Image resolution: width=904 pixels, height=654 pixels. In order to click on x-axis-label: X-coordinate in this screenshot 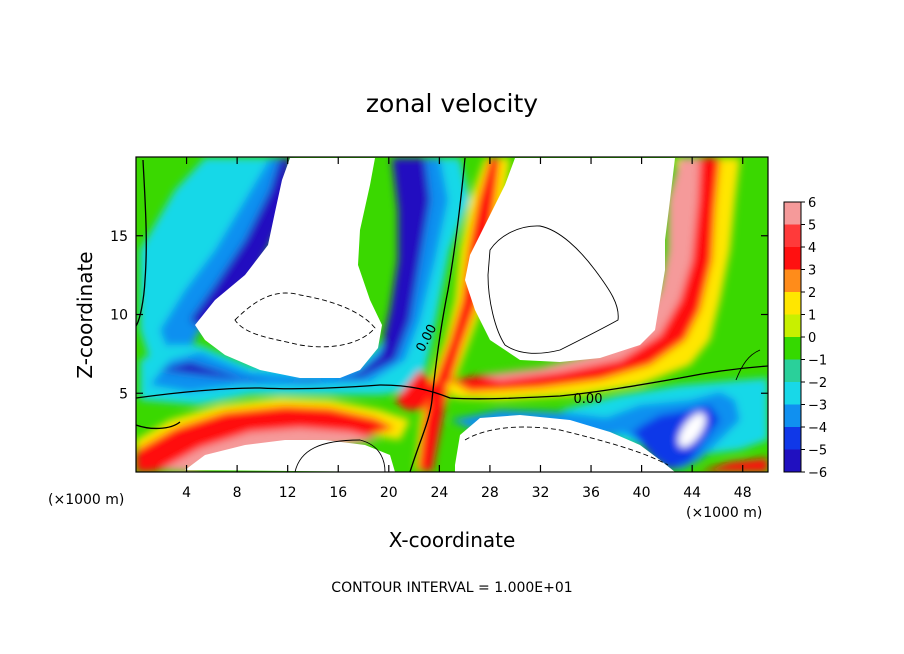, I will do `click(452, 540)`.